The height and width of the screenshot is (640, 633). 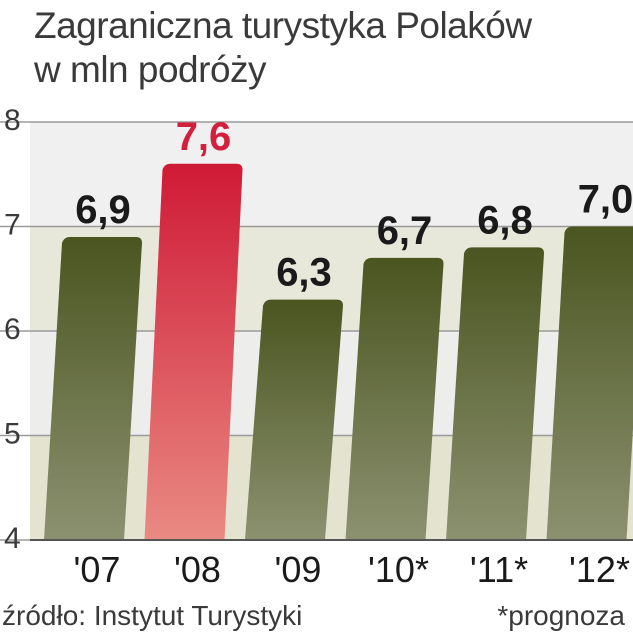 I want to click on data-label: 6,7, so click(x=405, y=231).